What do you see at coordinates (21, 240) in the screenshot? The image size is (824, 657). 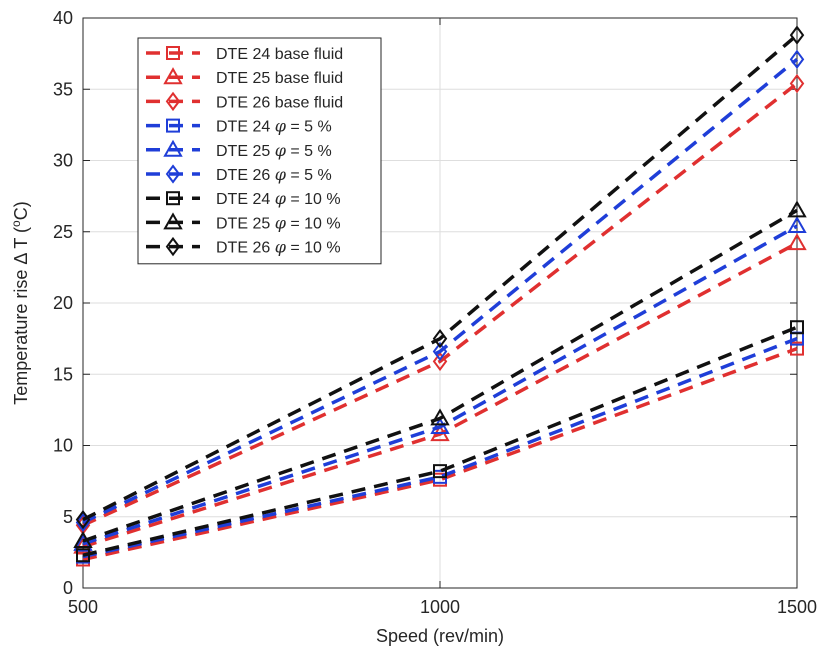 I see `y-axis-label-part: T (` at bounding box center [21, 240].